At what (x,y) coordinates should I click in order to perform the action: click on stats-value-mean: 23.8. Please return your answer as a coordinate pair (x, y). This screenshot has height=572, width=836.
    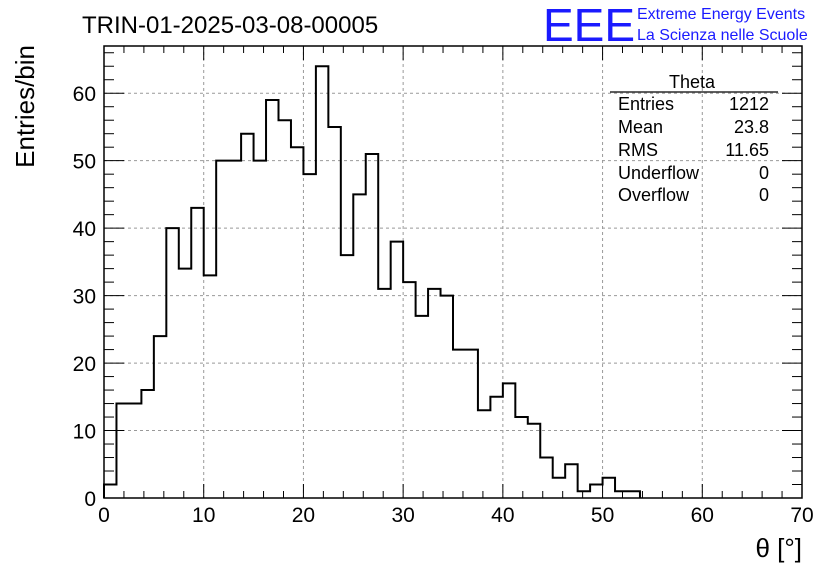
    Looking at the image, I should click on (751, 127).